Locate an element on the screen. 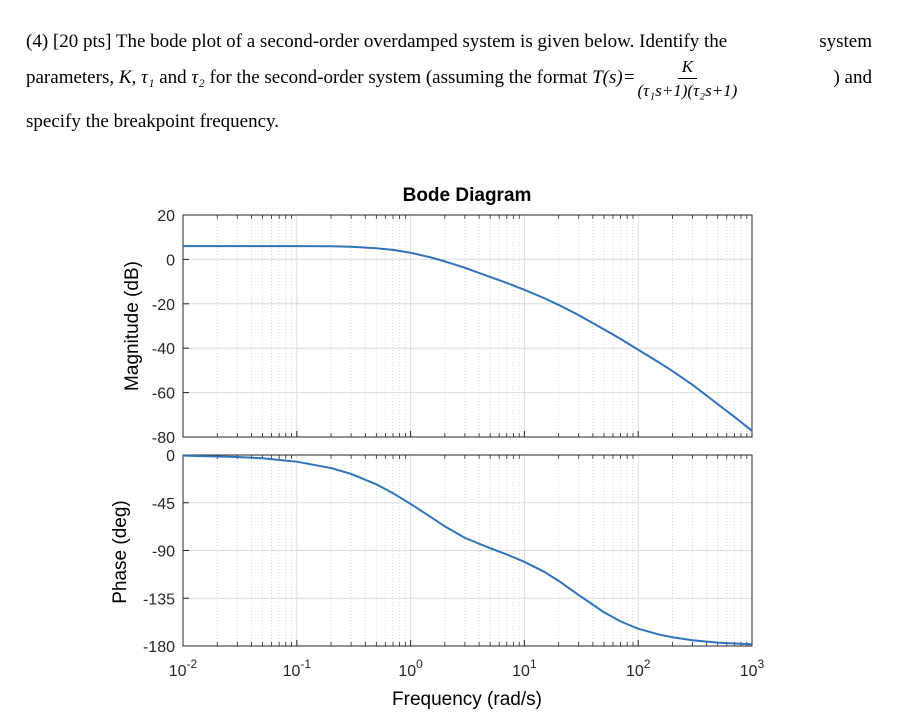  phase-y-tick-label: 0 is located at coordinates (170, 456).